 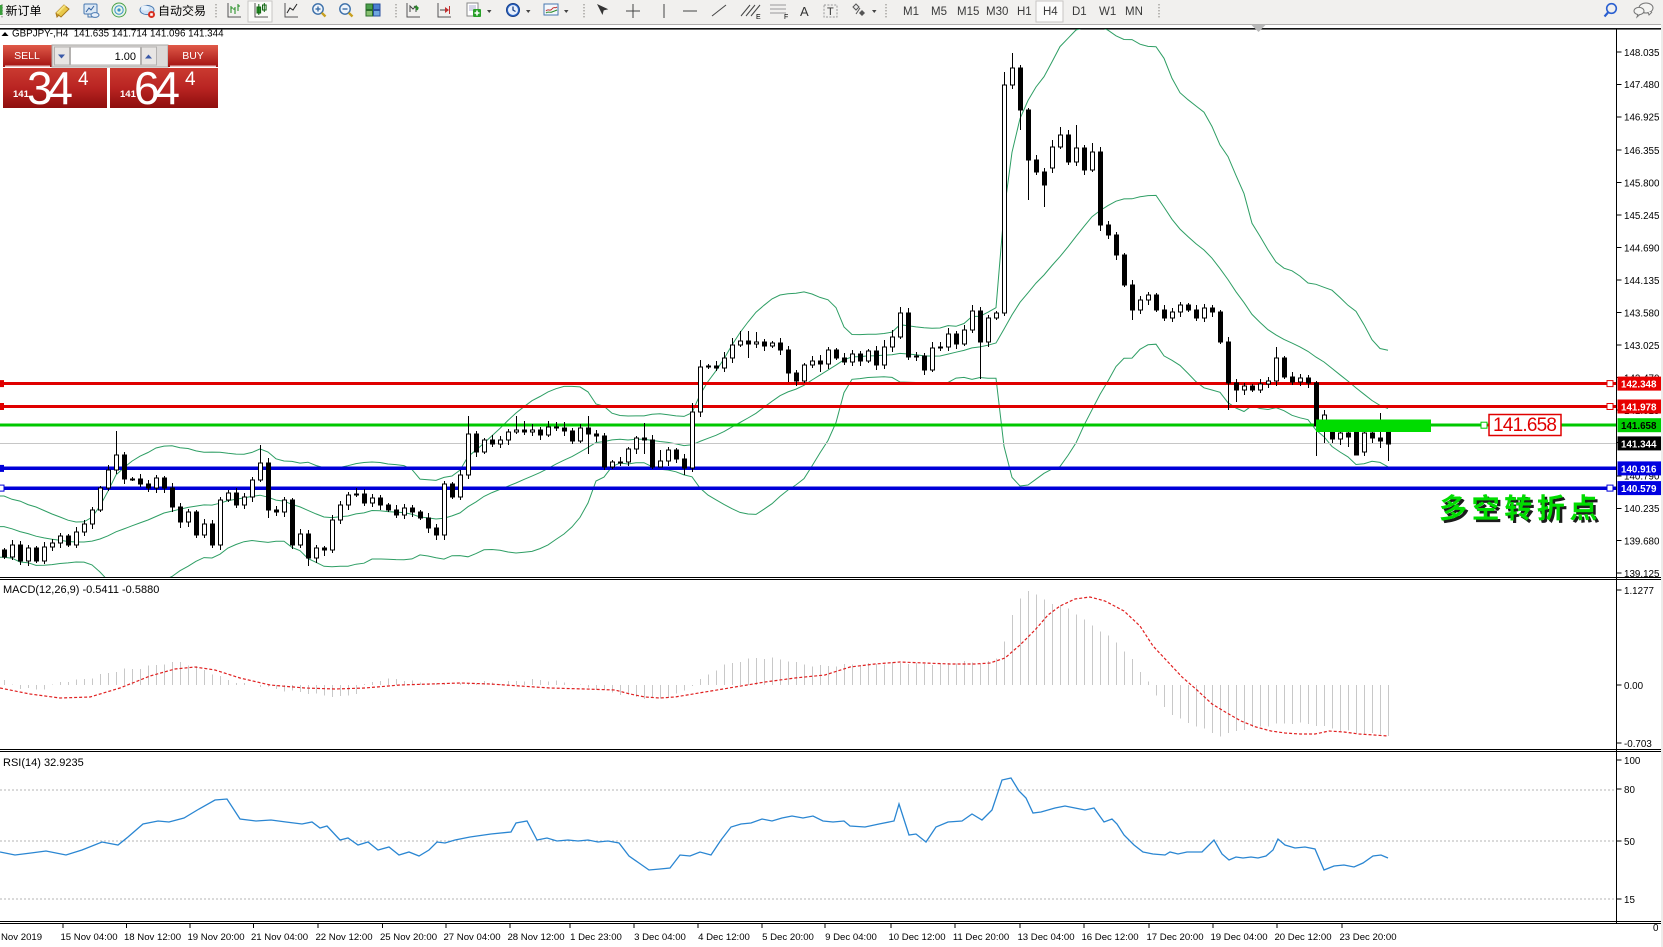 What do you see at coordinates (1629, 900) in the screenshot?
I see `svg-text: 15` at bounding box center [1629, 900].